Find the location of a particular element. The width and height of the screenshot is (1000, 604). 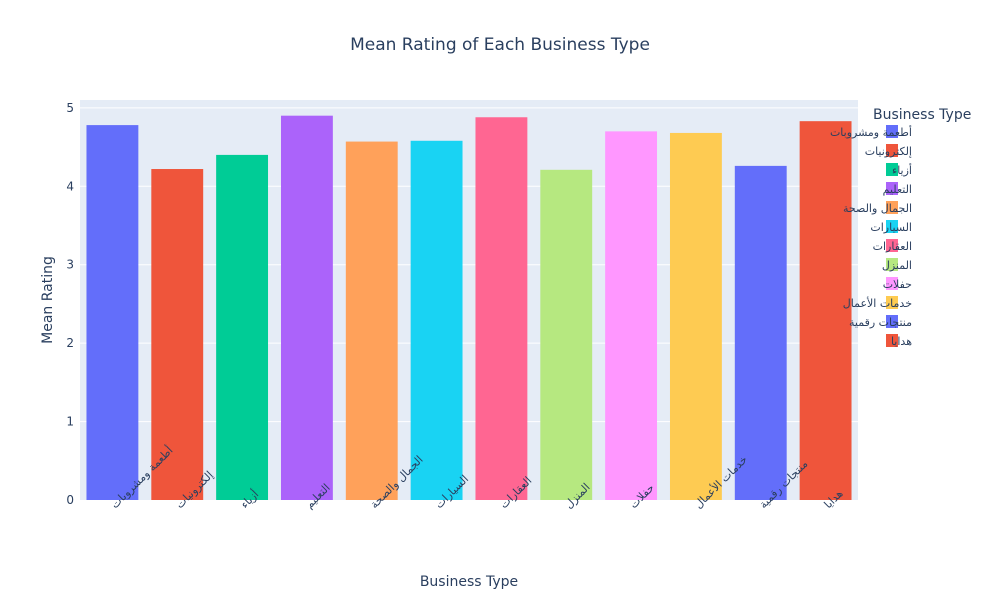

legend-item: خدمات الأعمال is located at coordinates (877, 303).